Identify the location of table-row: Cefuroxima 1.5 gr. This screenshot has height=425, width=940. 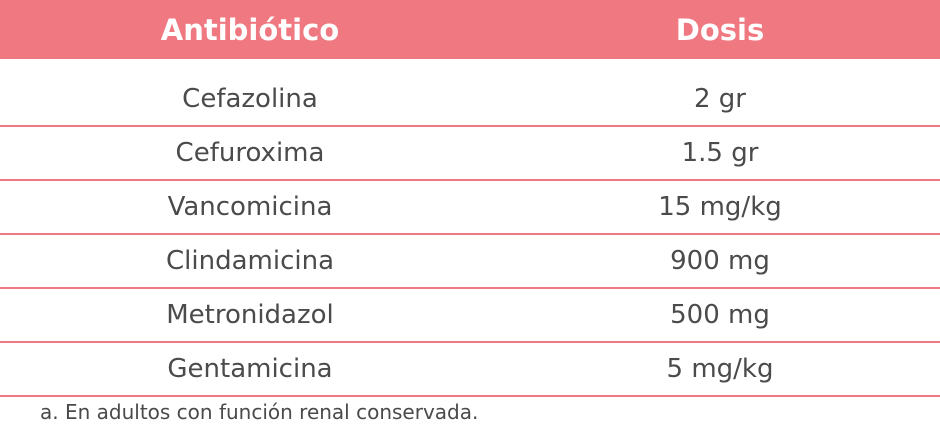
(470, 154).